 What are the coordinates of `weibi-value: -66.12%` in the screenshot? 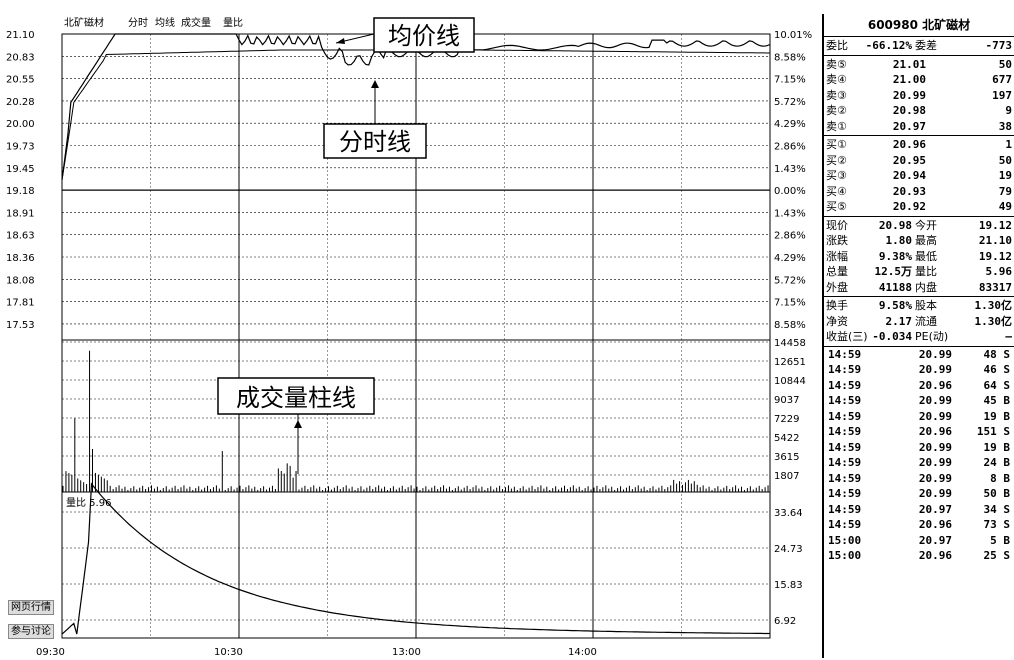 It's located at (886, 46).